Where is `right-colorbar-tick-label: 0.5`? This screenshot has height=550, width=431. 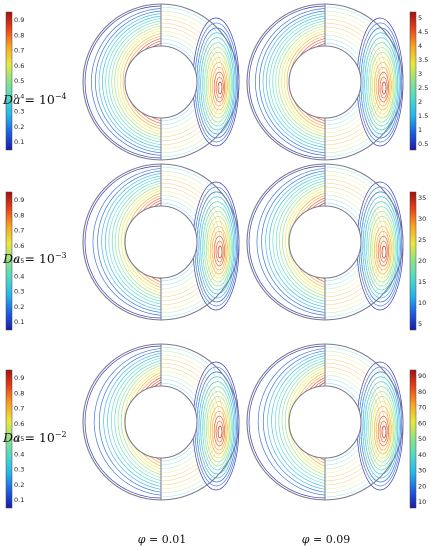 right-colorbar-tick-label: 0.5 is located at coordinates (423, 144).